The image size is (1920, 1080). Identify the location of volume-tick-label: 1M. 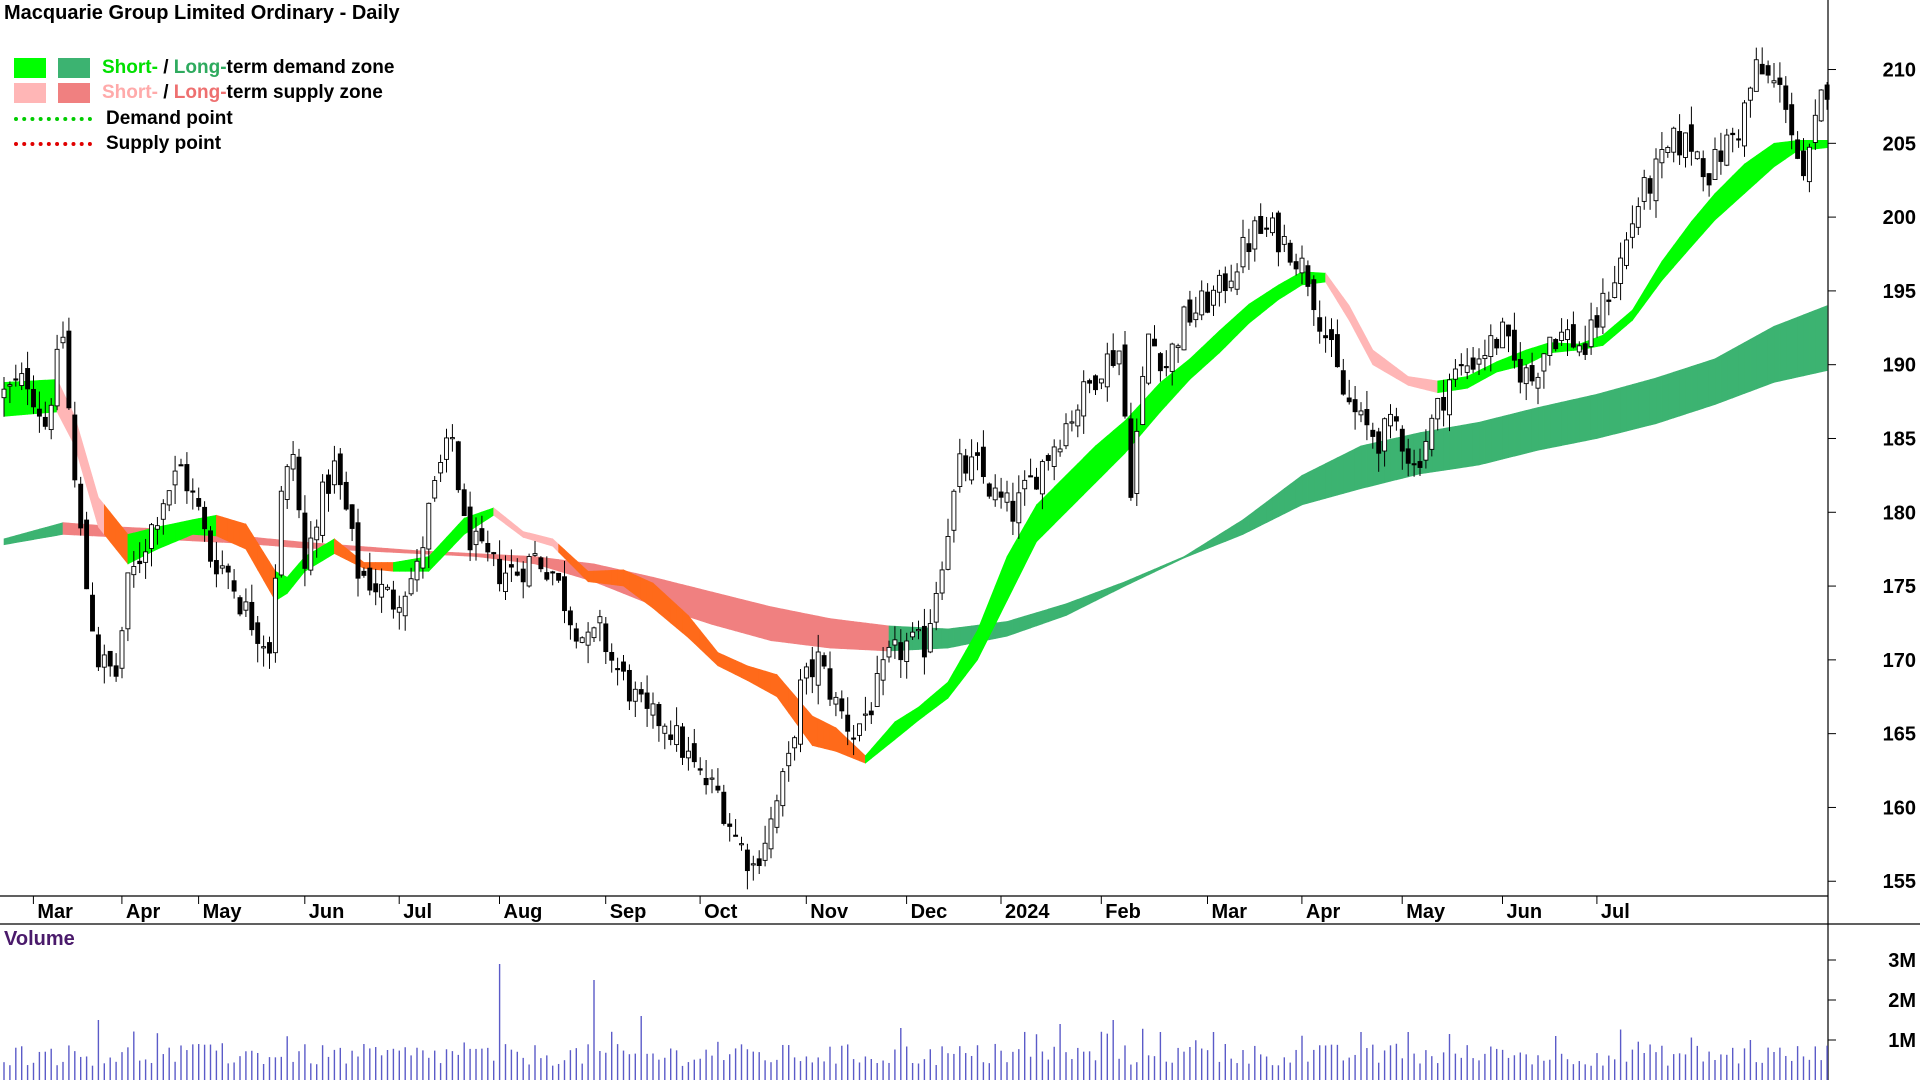
(1902, 1041).